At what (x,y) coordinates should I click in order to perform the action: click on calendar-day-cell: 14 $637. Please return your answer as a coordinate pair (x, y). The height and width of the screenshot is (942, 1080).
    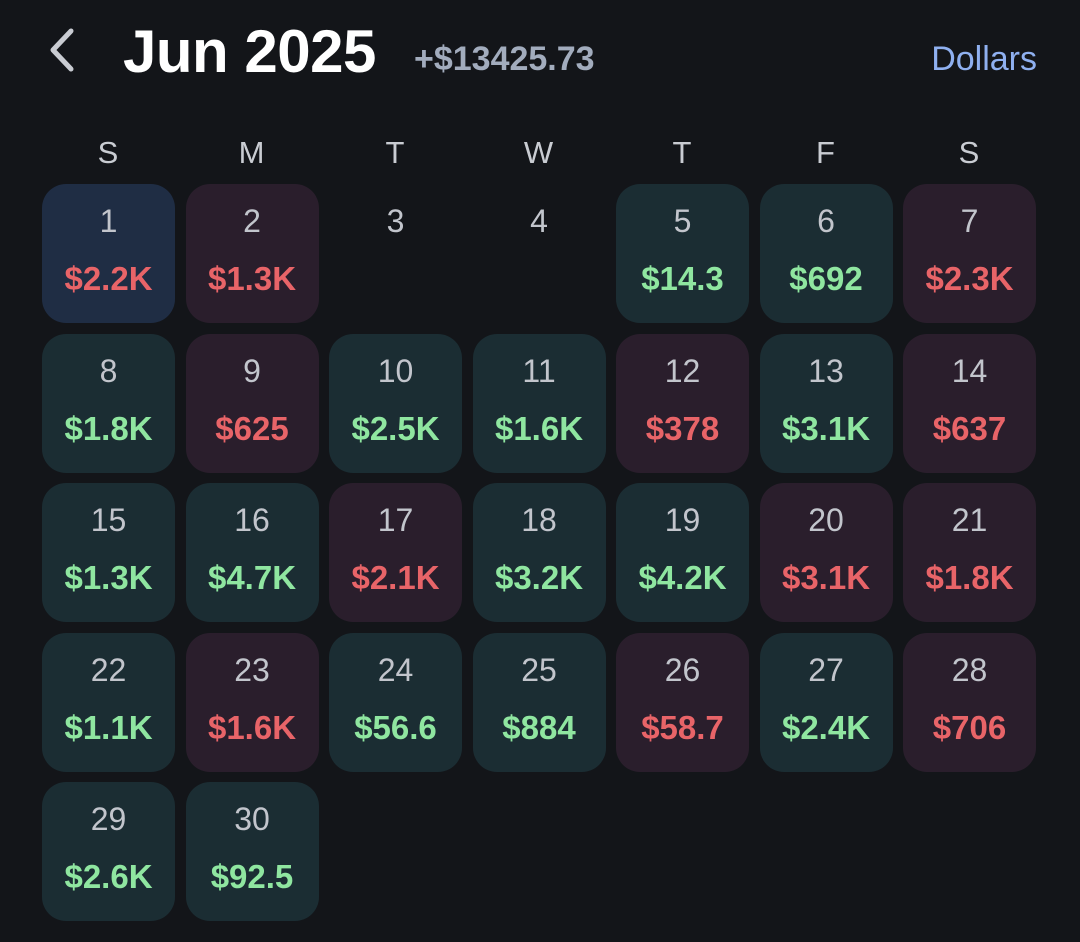
    Looking at the image, I should click on (969, 403).